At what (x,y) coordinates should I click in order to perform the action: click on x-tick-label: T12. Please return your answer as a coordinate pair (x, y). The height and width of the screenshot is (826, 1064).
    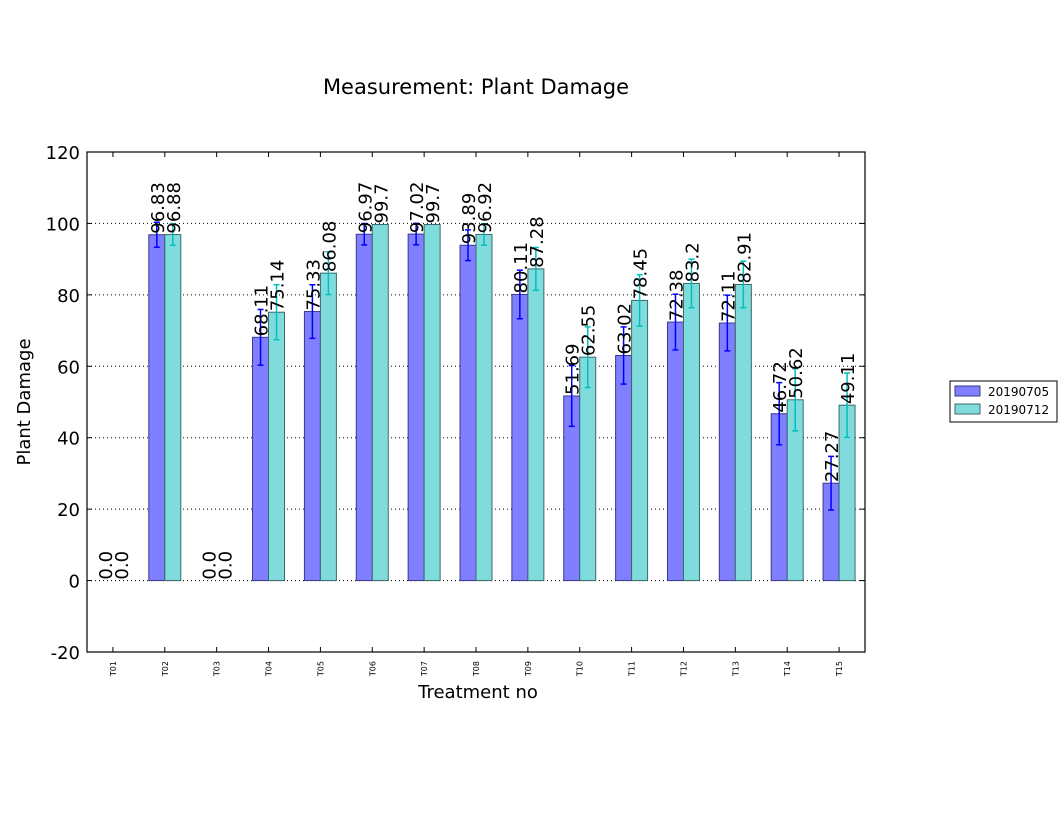
    Looking at the image, I should click on (683, 669).